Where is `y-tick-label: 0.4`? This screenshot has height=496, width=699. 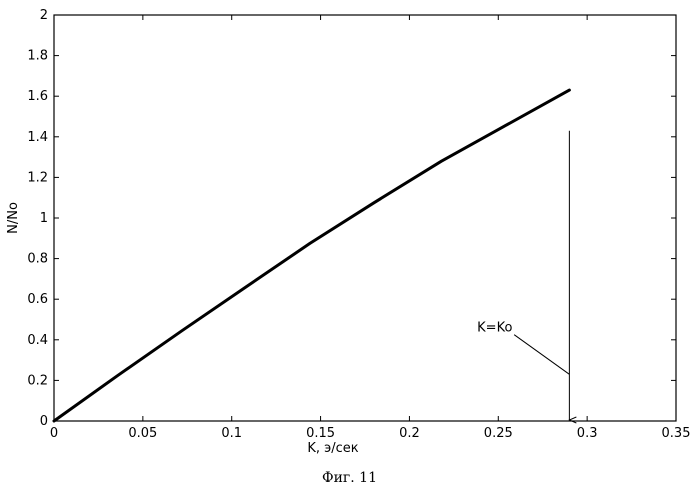 y-tick-label: 0.4 is located at coordinates (37, 340).